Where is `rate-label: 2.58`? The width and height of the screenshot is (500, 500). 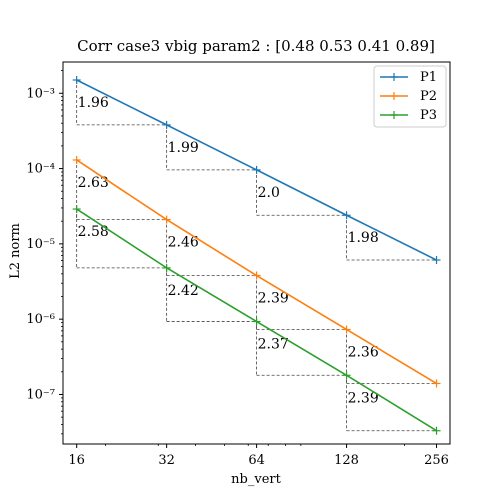 rate-label: 2.58 is located at coordinates (93, 232).